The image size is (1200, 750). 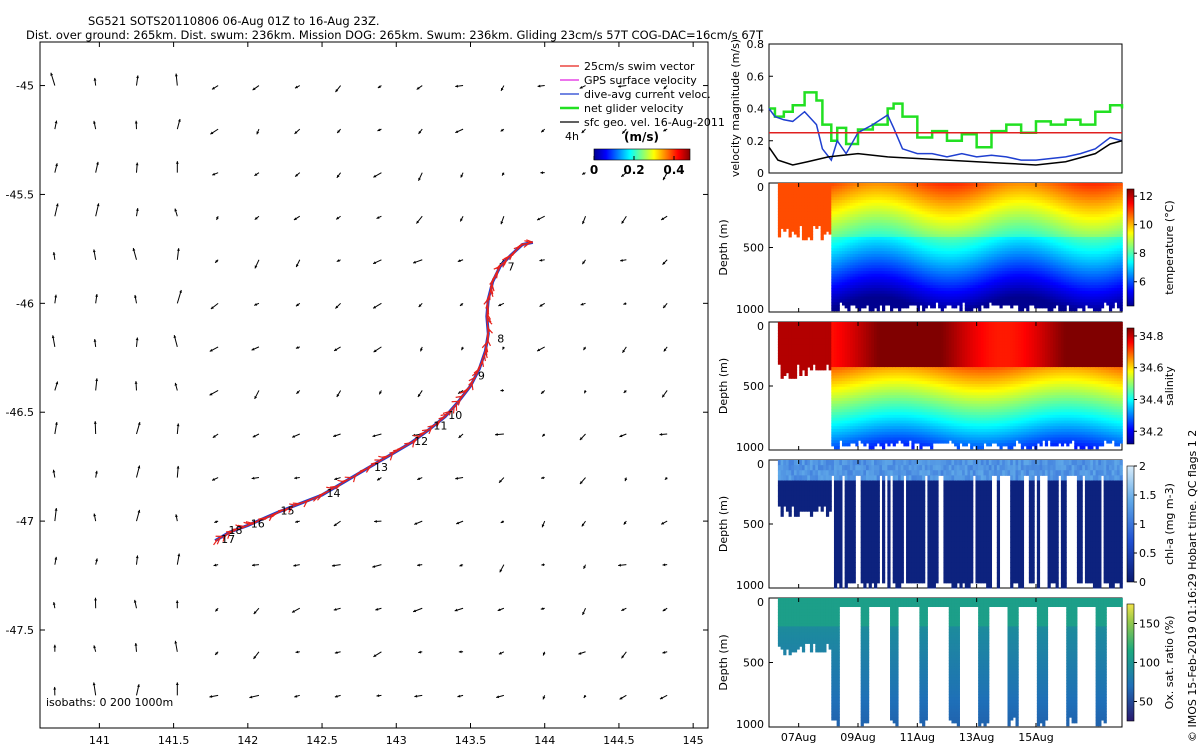 I want to click on day-label-8: 8, so click(x=500, y=339).